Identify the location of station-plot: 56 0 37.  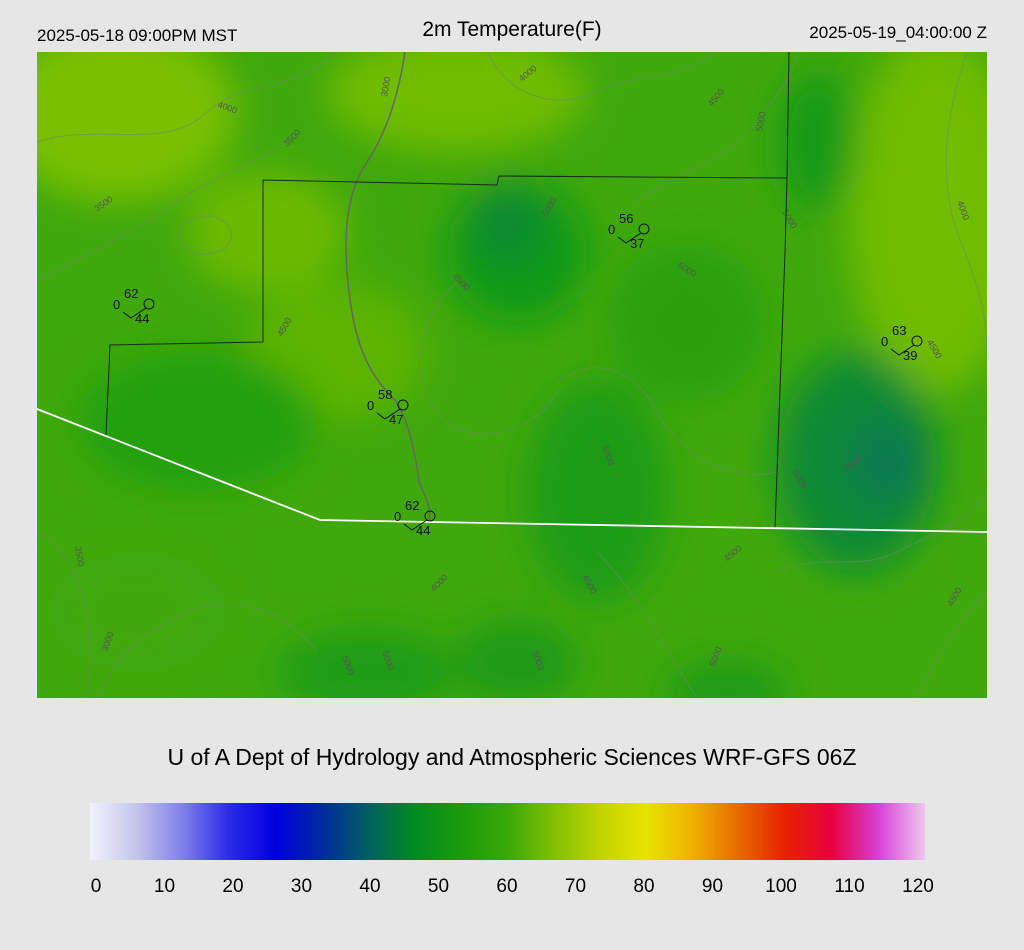
(629, 231).